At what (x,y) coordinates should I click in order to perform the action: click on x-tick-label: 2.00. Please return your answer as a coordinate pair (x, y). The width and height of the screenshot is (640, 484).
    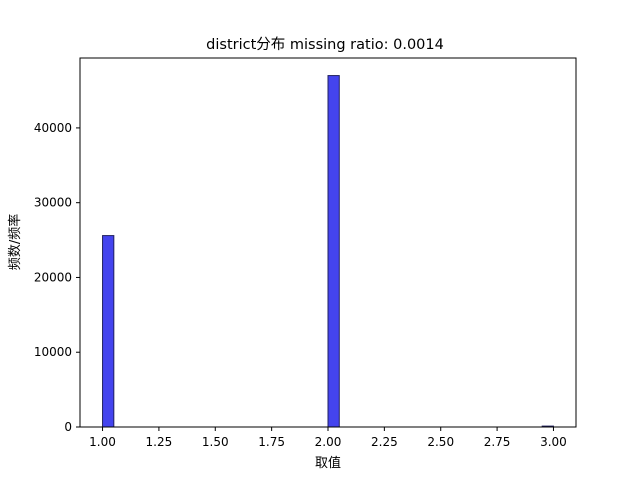
    Looking at the image, I should click on (328, 442).